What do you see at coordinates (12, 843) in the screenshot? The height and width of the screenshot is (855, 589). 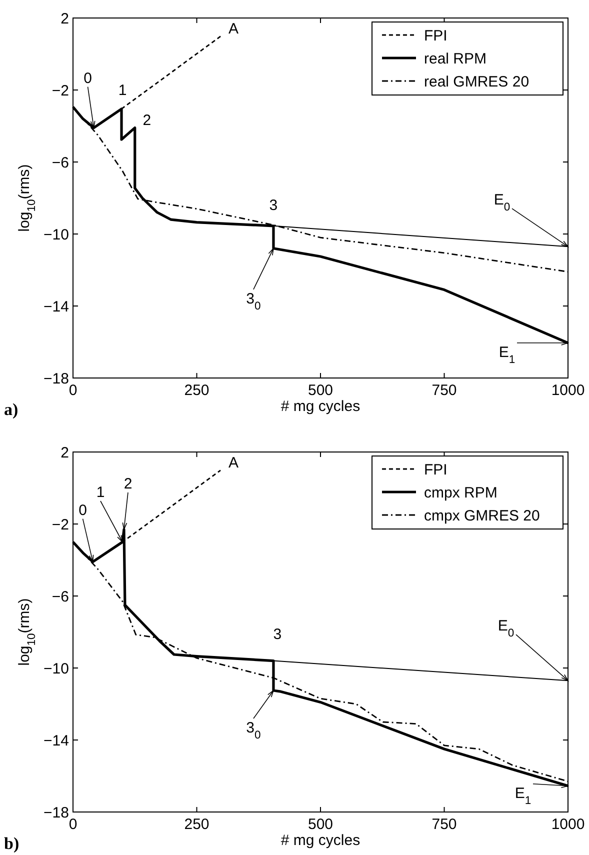 I see `text: b)` at bounding box center [12, 843].